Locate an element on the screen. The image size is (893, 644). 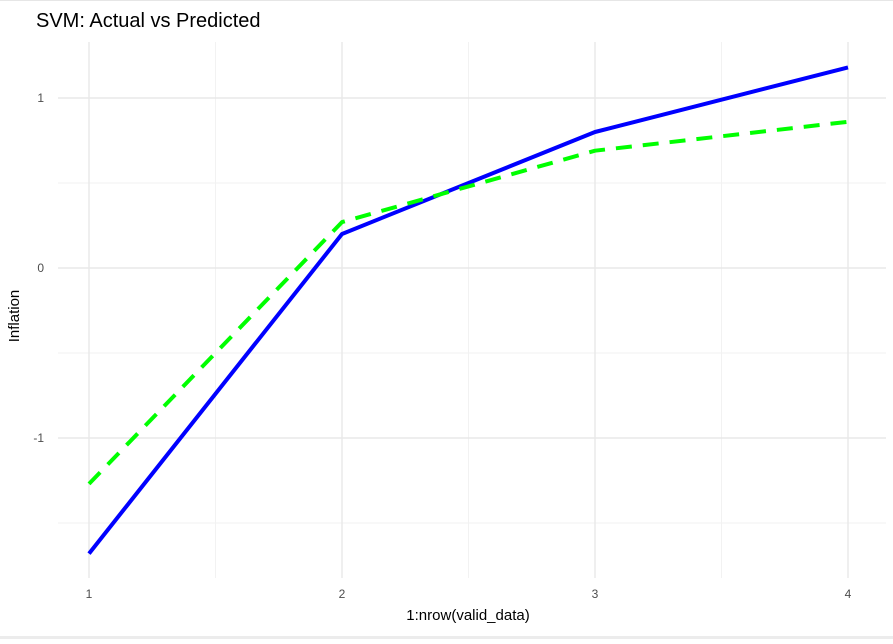
x-tick-label: 3 is located at coordinates (595, 594).